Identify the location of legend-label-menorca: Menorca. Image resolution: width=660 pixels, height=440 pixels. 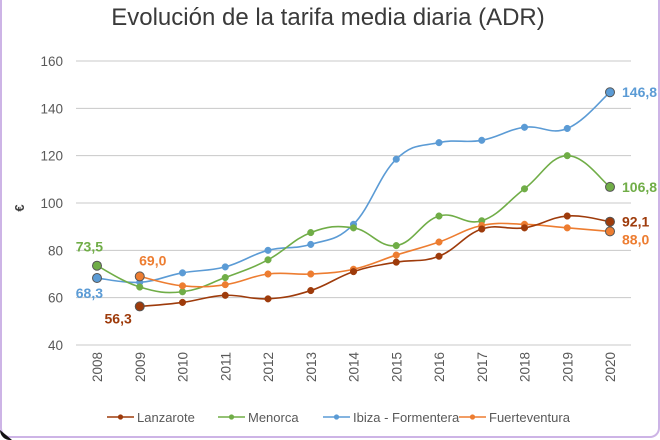
(273, 417).